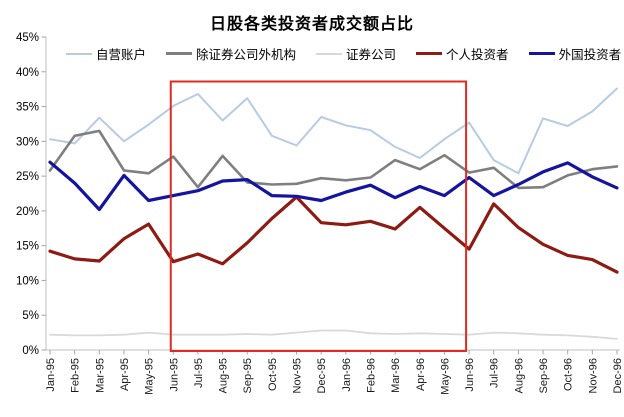 This screenshot has height=417, width=624. Describe the element at coordinates (590, 55) in the screenshot. I see `legend-label: 外国投资者` at that location.